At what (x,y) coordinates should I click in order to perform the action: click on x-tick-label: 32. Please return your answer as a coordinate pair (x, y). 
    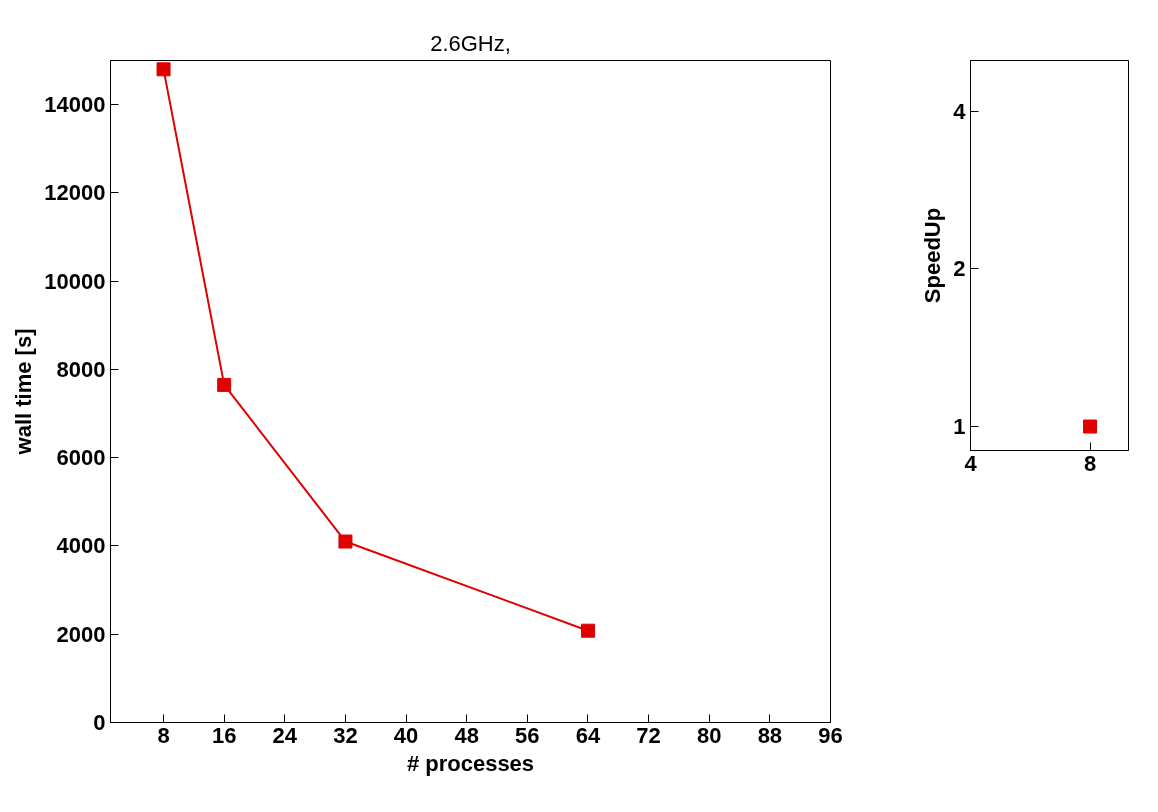
    Looking at the image, I should click on (345, 735).